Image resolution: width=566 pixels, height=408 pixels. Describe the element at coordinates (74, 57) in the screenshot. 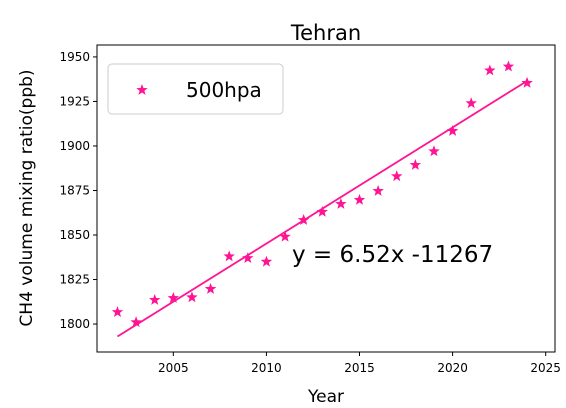

I see `y-tick-label: 1950` at that location.